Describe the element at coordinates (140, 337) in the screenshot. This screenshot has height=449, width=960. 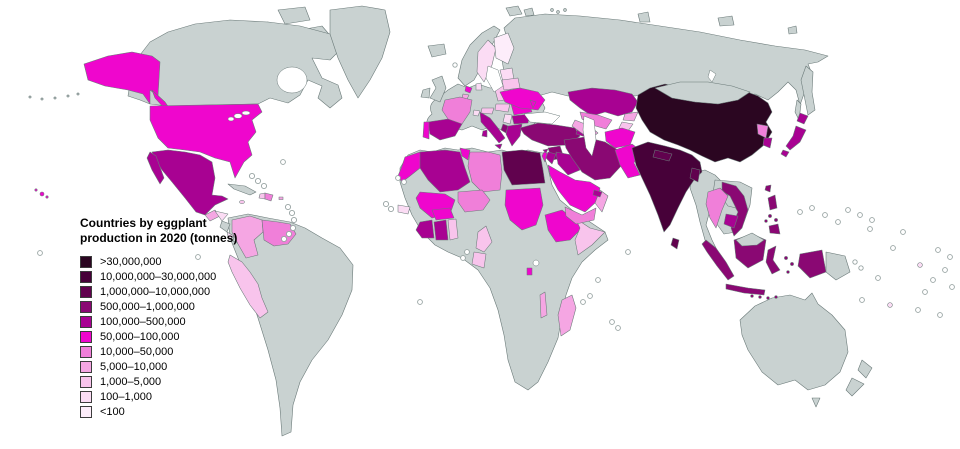
I see `legend-label: 50,000–100,000` at that location.